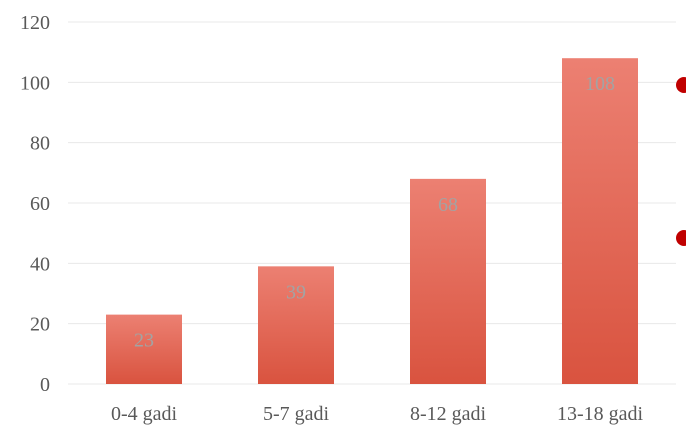 This screenshot has height=429, width=686. What do you see at coordinates (40, 204) in the screenshot?
I see `y-tick-label: 60` at bounding box center [40, 204].